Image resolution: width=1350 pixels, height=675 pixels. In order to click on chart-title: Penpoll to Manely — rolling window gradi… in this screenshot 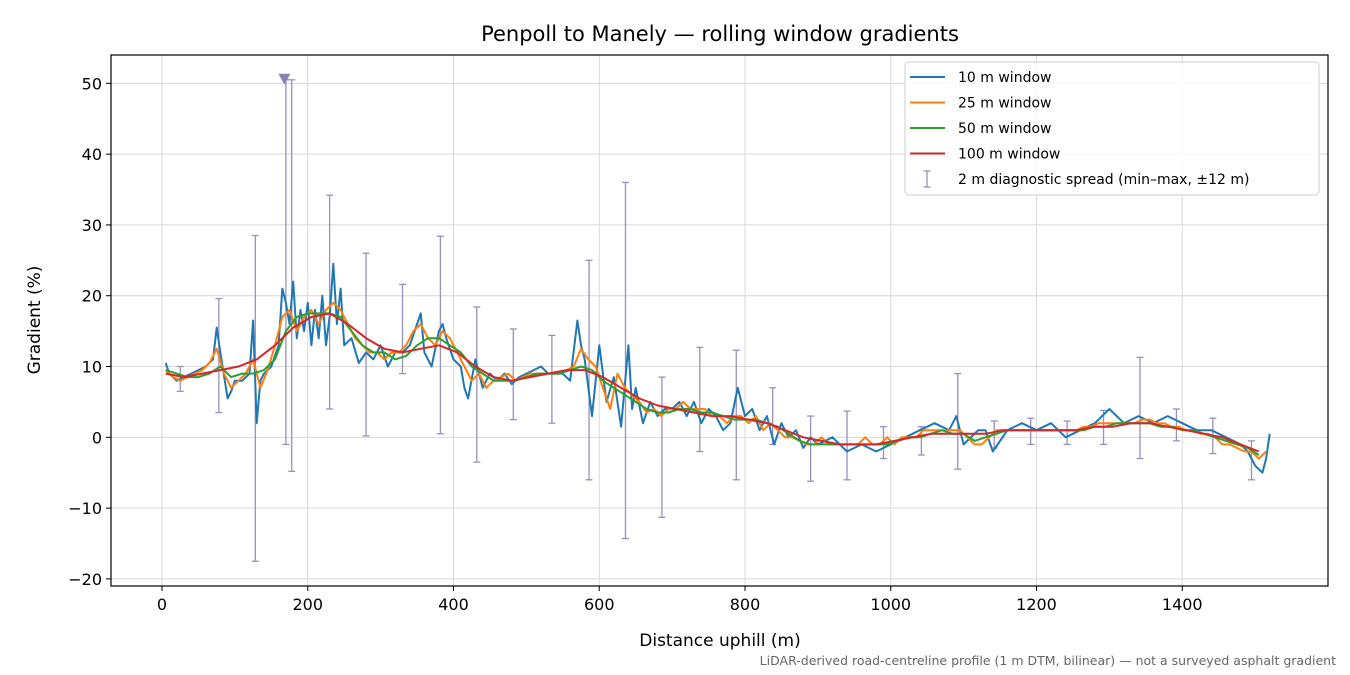, I will do `click(720, 34)`.